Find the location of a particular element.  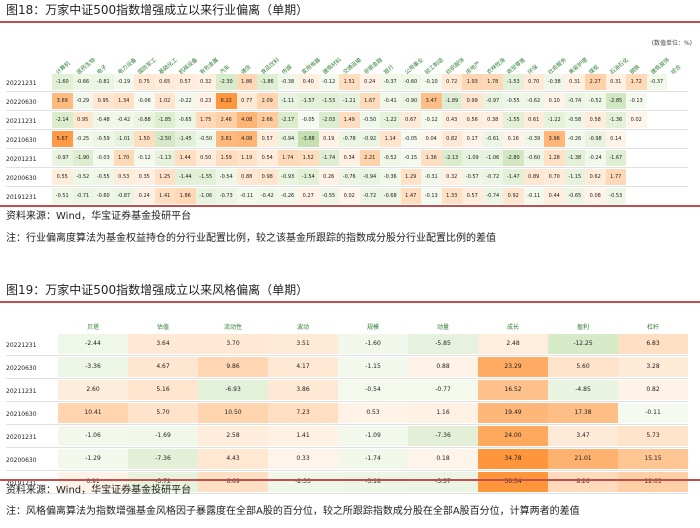

value-cell: -0.50 is located at coordinates (369, 120).